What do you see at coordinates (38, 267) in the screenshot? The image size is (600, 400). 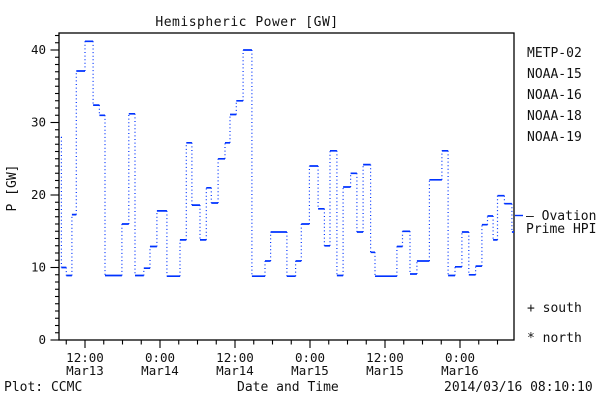 I see `y-tick-label-10: 10` at bounding box center [38, 267].